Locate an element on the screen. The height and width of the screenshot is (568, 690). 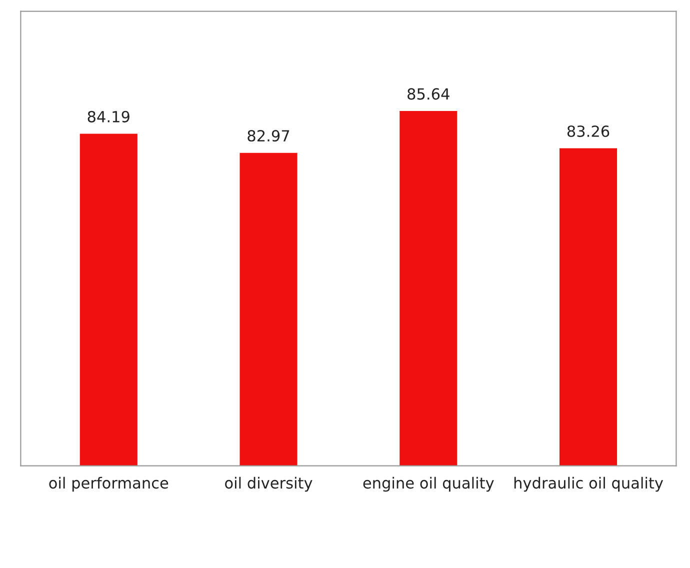
data-label: 85.64 is located at coordinates (429, 94).